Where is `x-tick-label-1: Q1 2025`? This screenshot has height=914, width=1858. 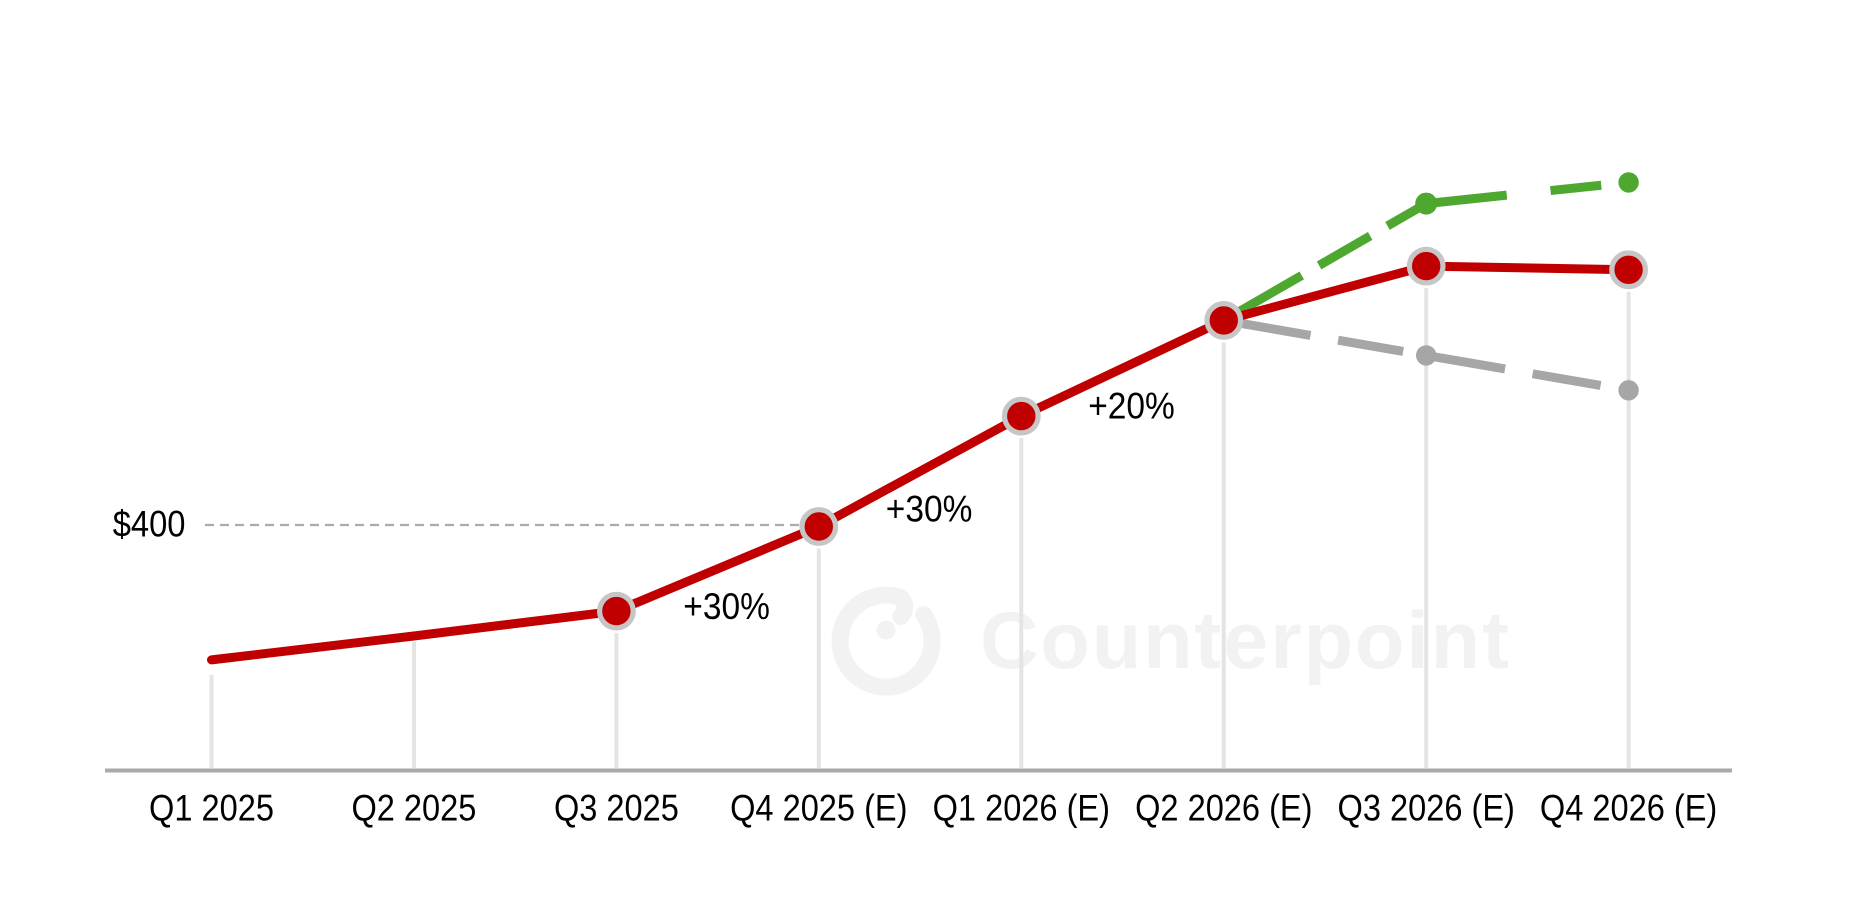
x-tick-label-1: Q1 2025 is located at coordinates (211, 808).